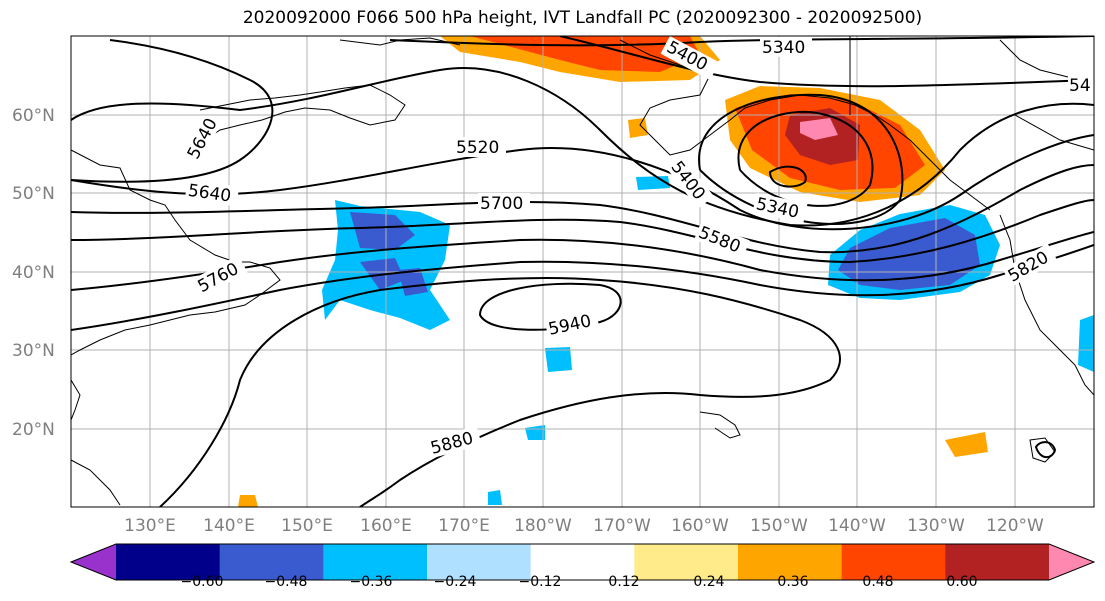 This screenshot has height=601, width=1105. Describe the element at coordinates (1080, 86) in the screenshot. I see `contour-label: 54` at that location.